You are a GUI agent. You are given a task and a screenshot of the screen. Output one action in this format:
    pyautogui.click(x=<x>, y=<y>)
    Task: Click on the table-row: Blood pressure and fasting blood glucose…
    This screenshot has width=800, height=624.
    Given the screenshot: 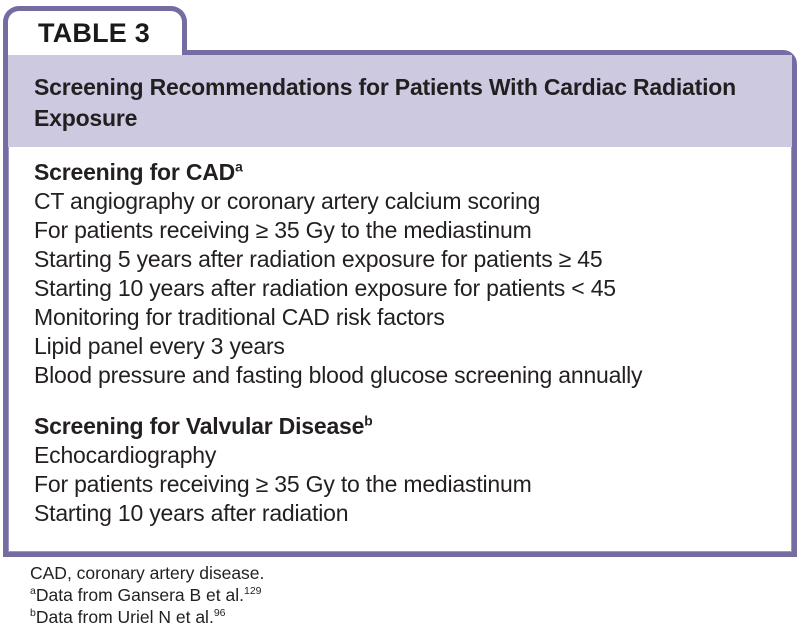 What is the action you would take?
    pyautogui.click(x=338, y=375)
    